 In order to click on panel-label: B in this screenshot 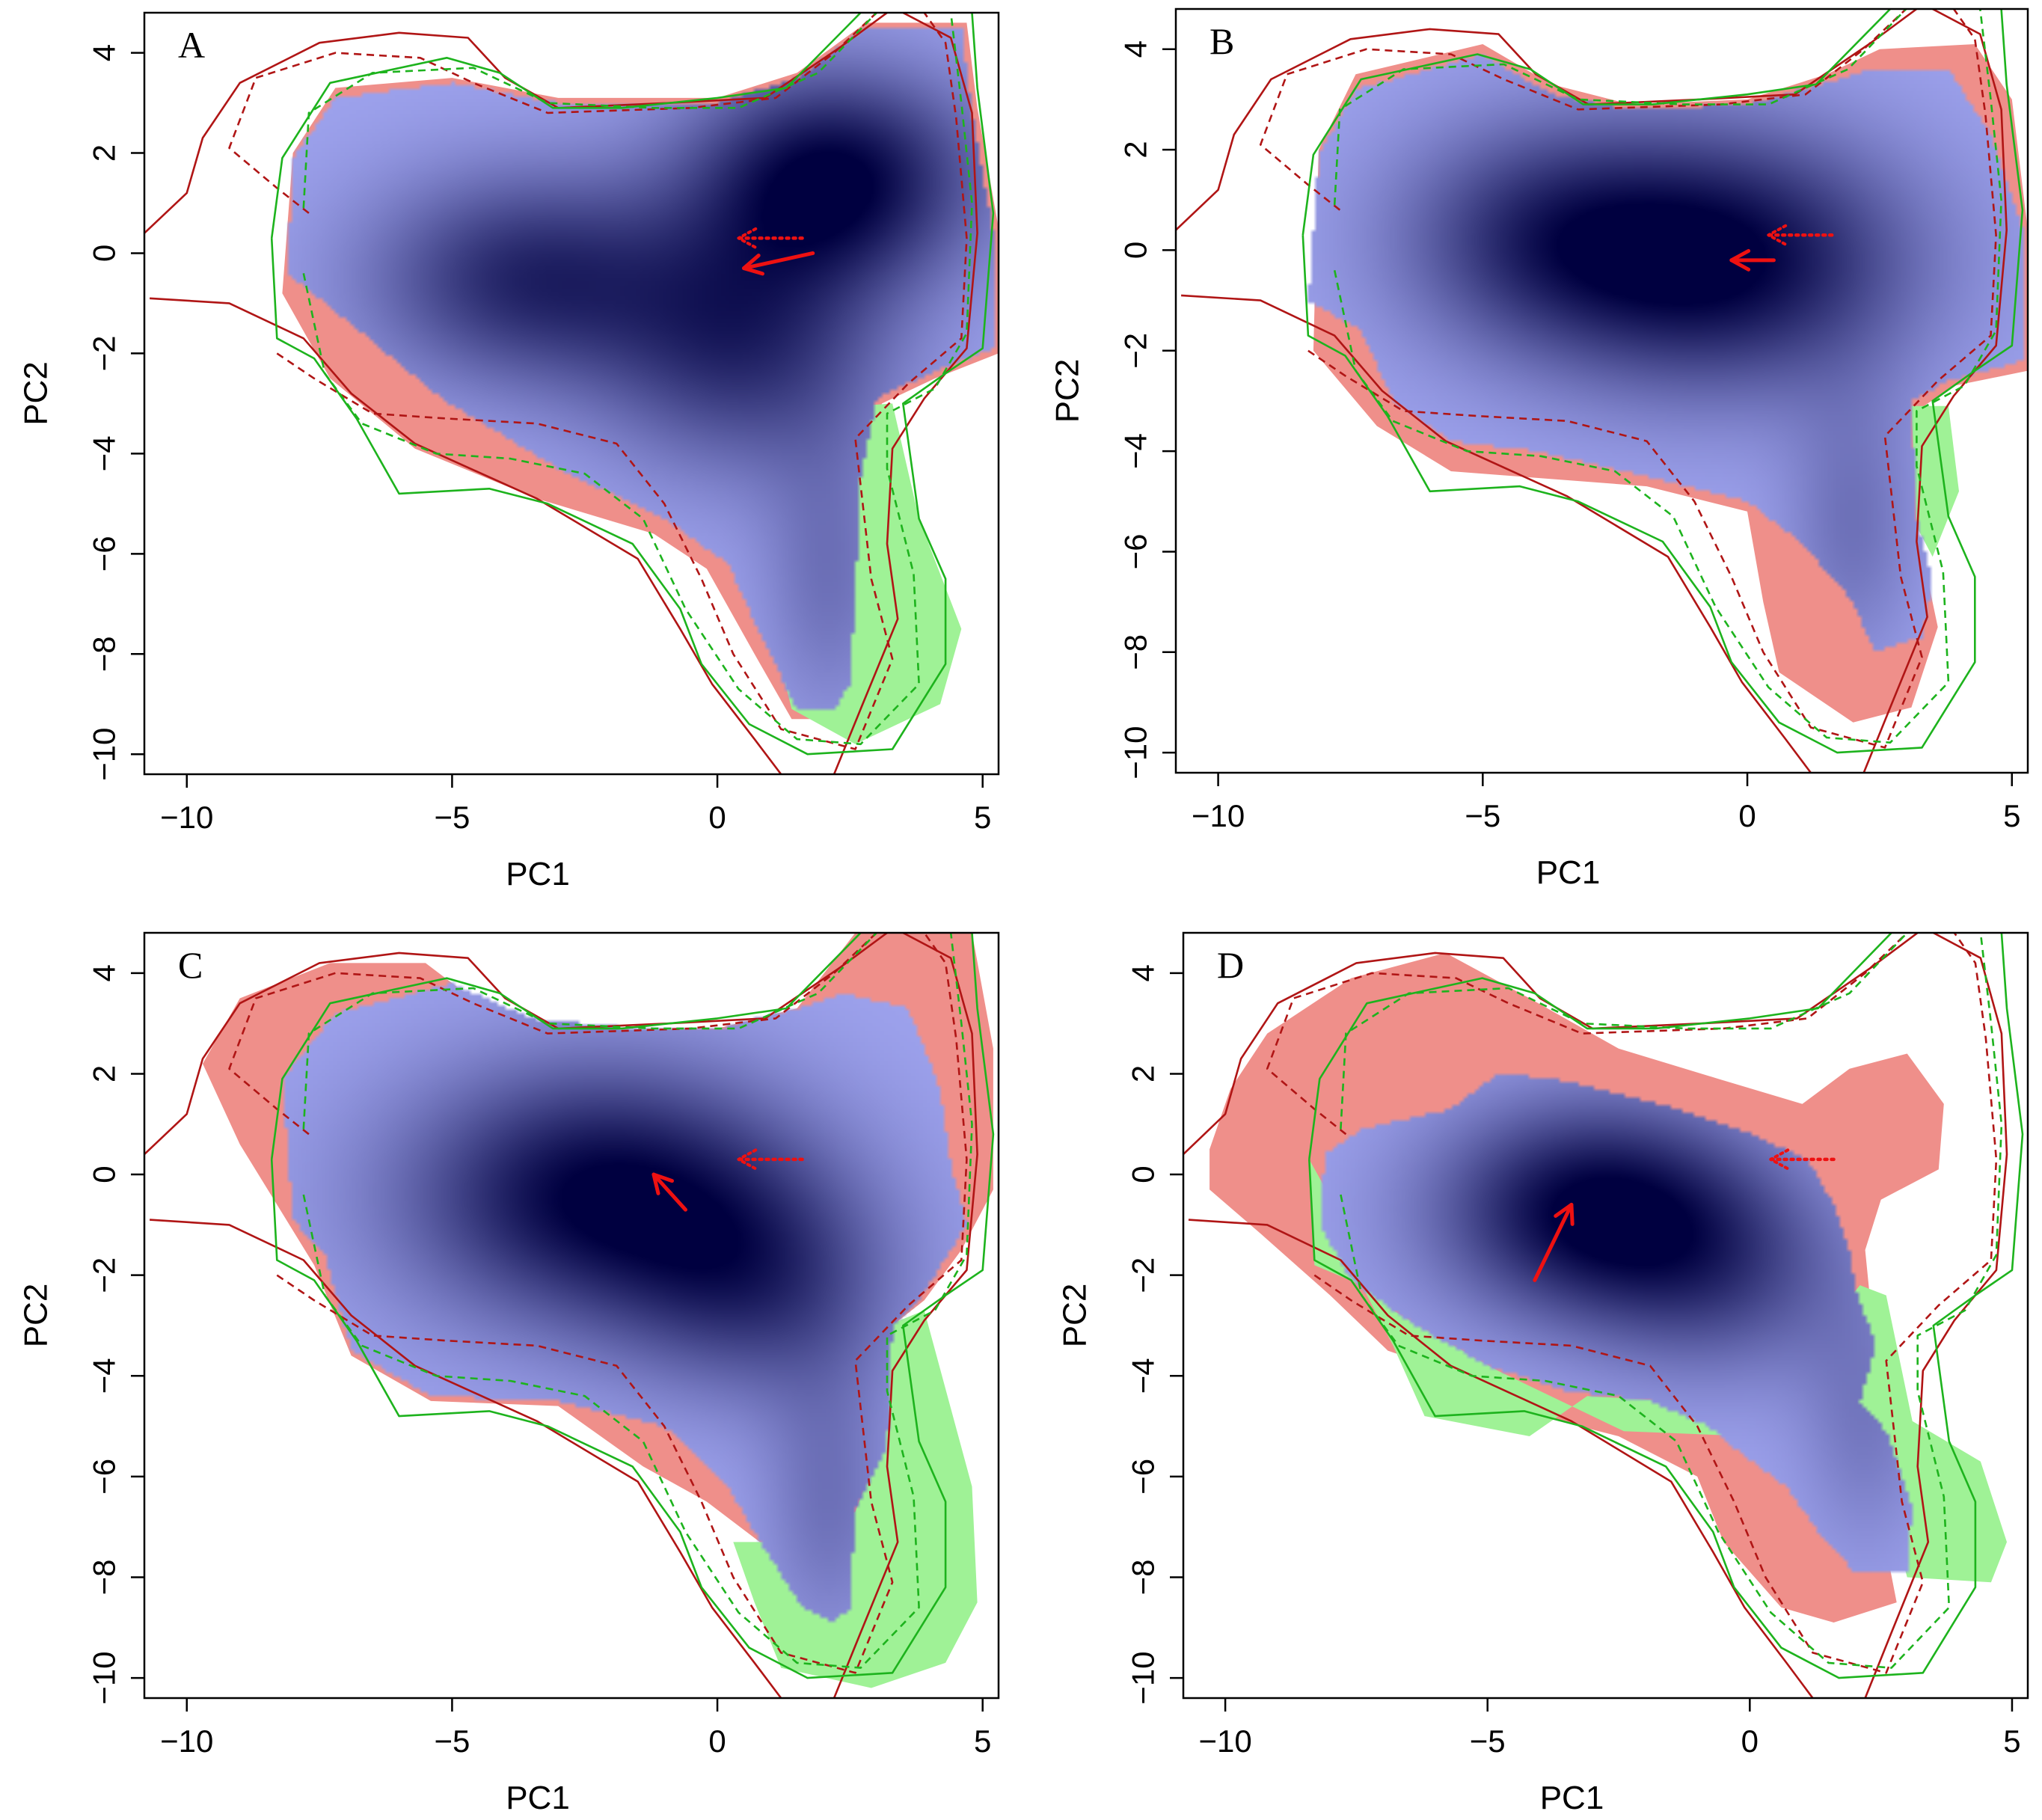, I will do `click(1221, 41)`.